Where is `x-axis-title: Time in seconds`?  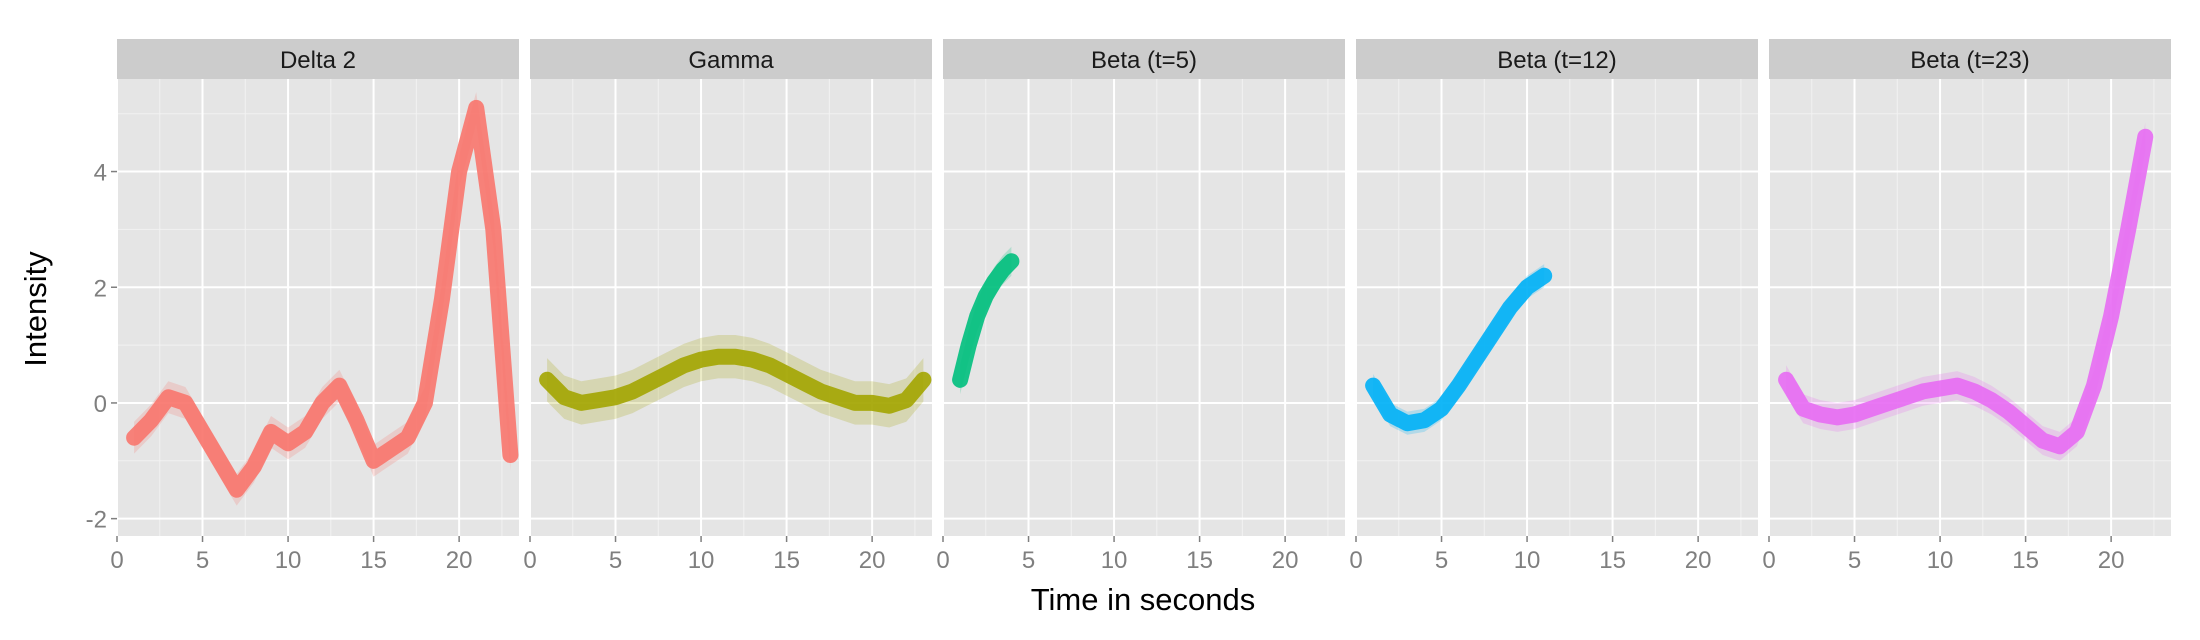
x-axis-title: Time in seconds is located at coordinates (1143, 599).